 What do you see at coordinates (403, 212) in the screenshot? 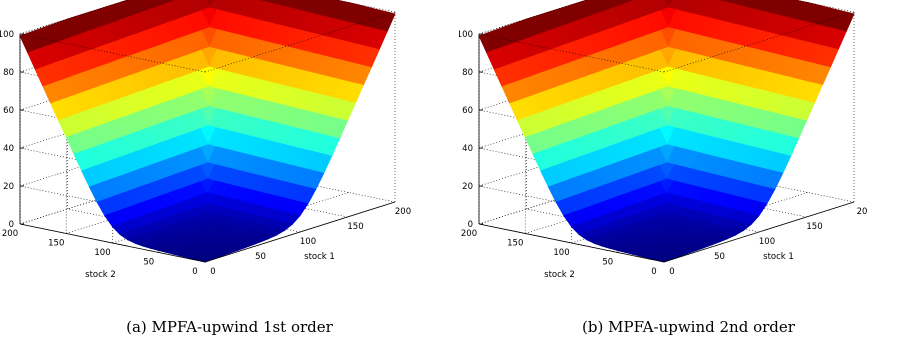
I see `x-tick-label: 200` at bounding box center [403, 212].